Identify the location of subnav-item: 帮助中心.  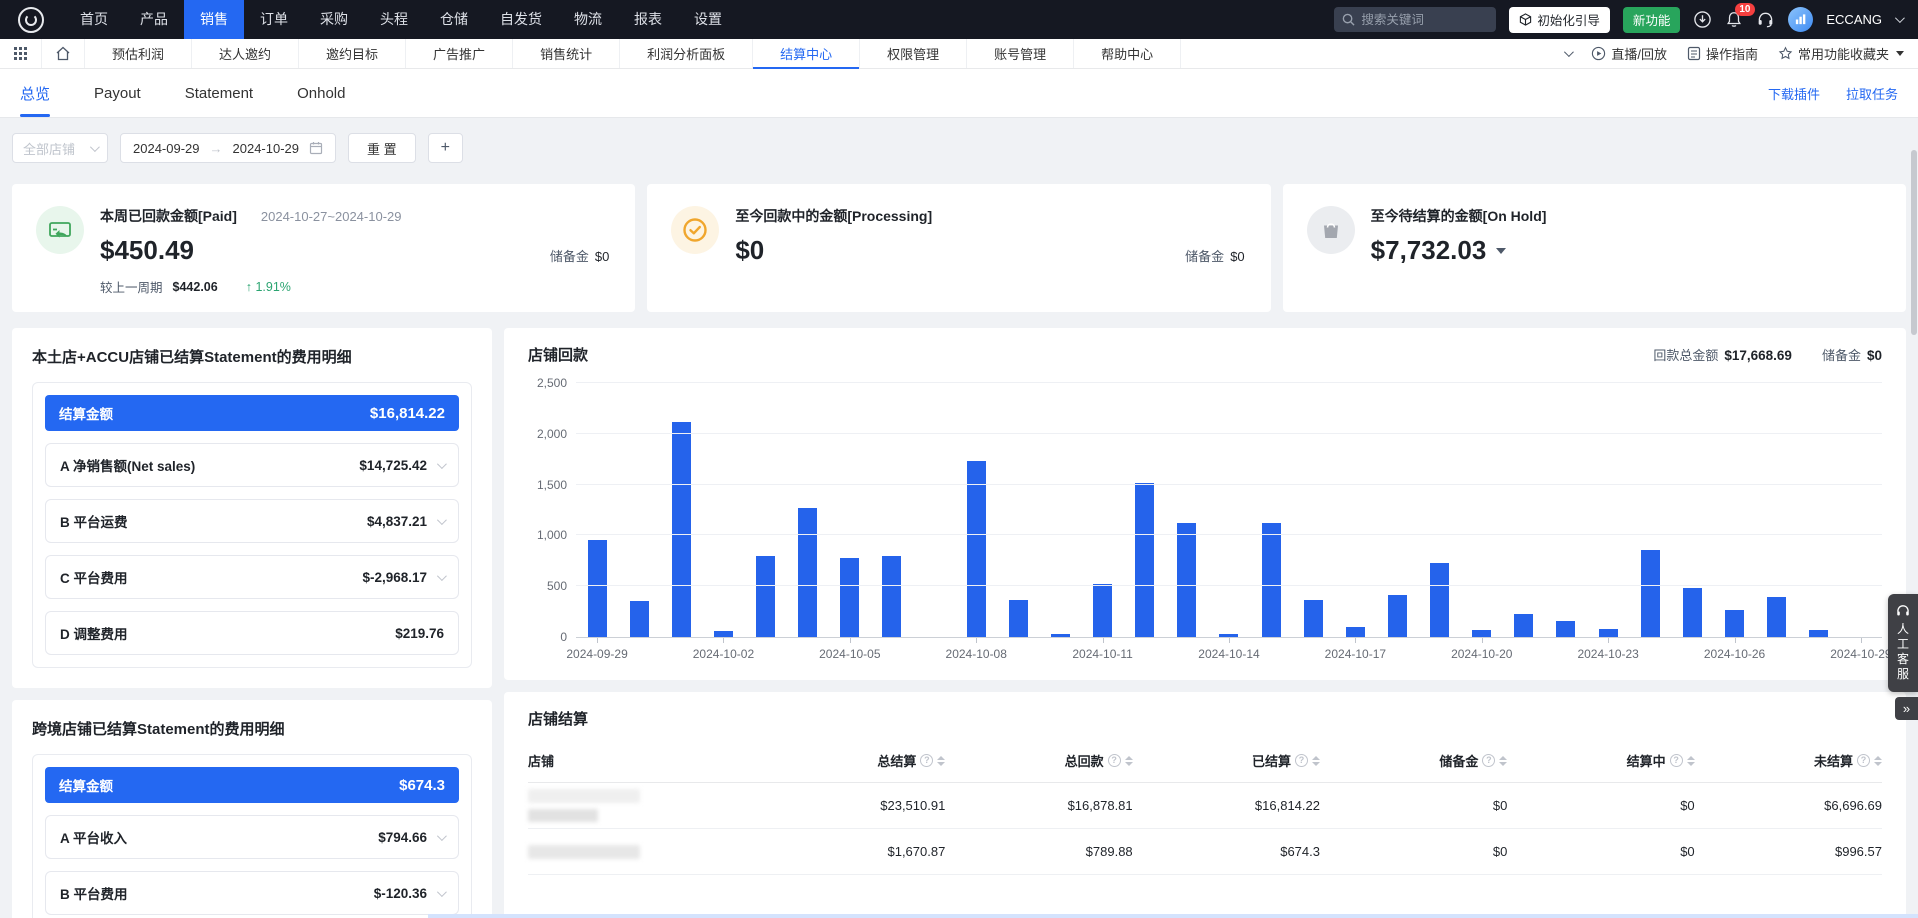
(1128, 53).